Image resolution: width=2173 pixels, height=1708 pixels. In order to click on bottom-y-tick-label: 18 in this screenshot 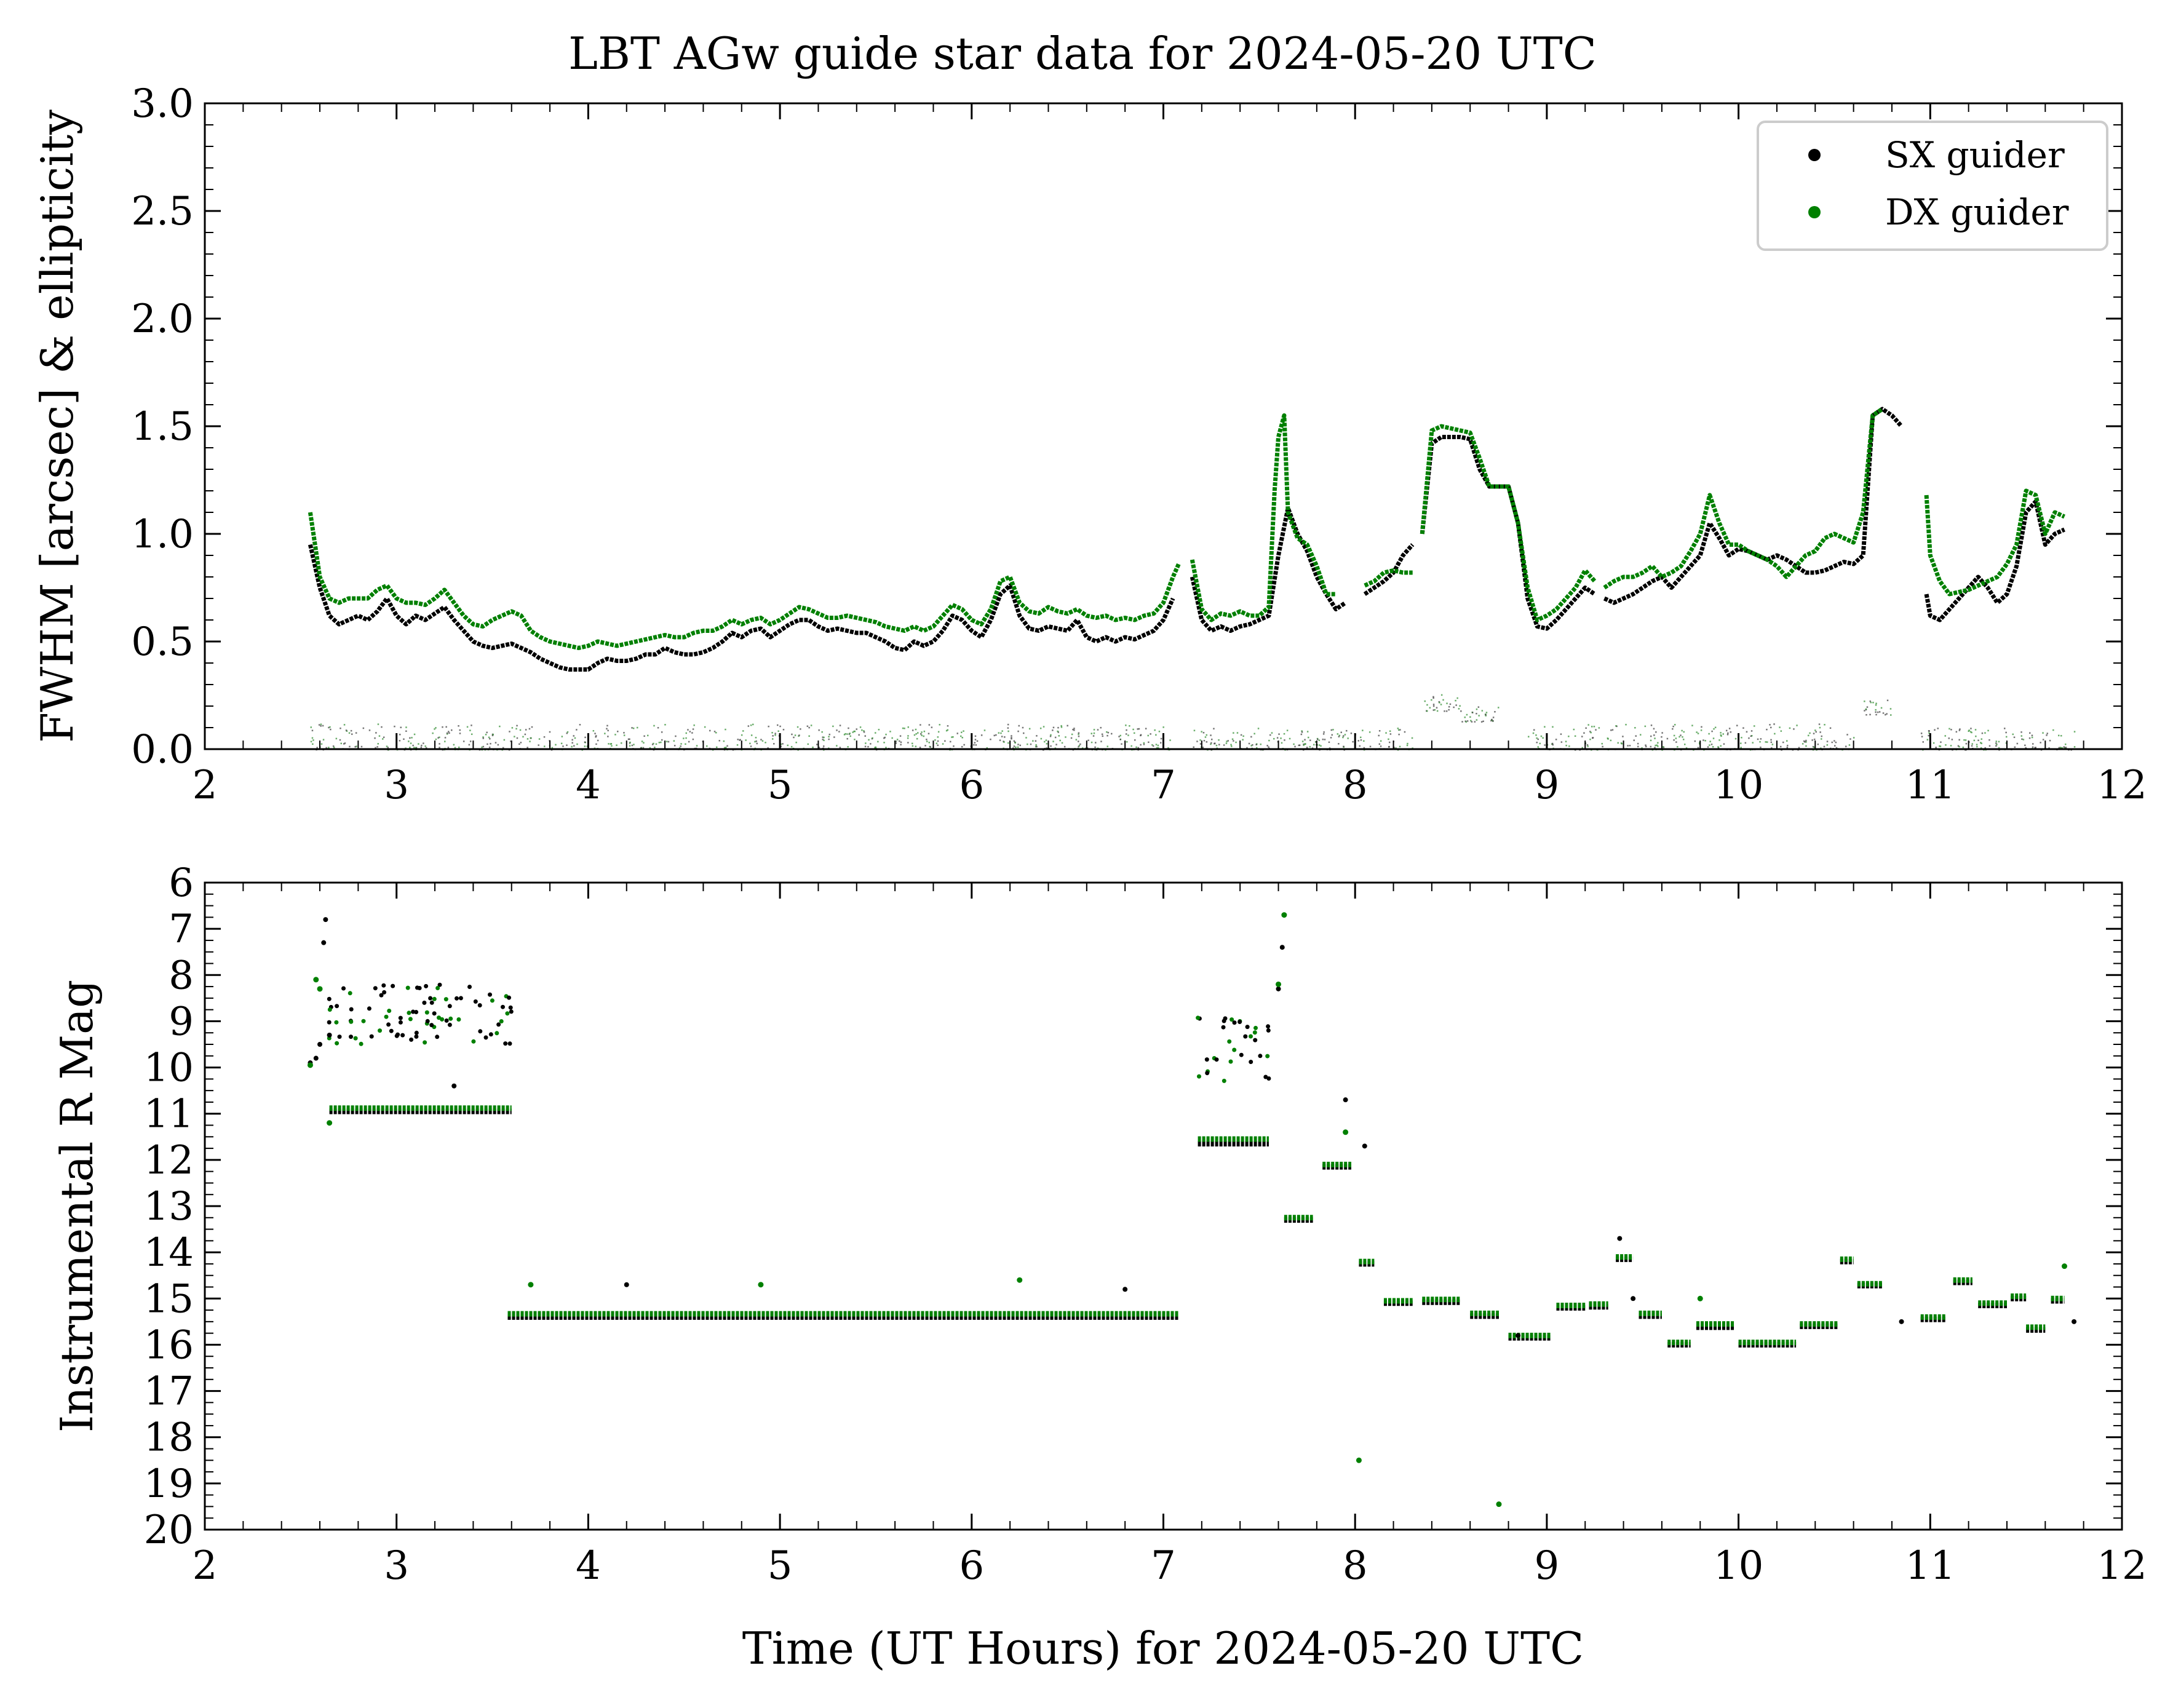, I will do `click(169, 1438)`.